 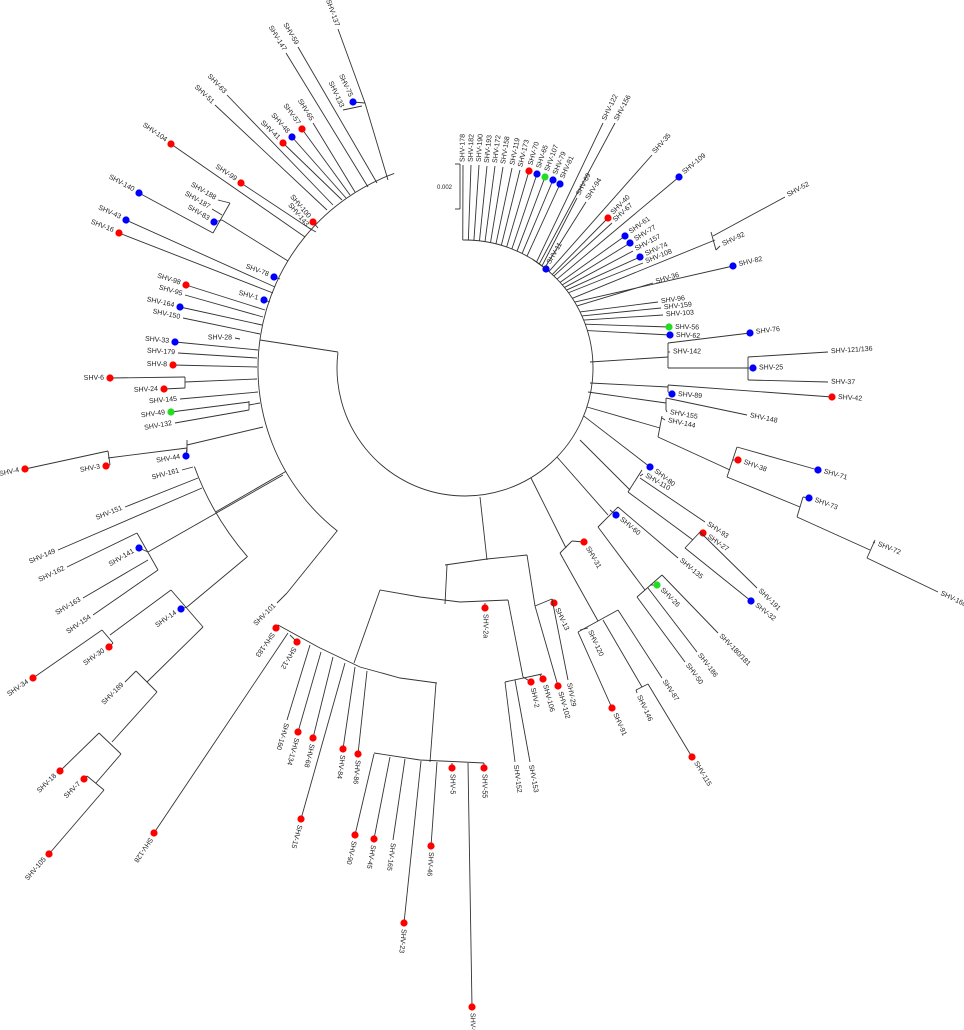 I want to click on leaf-label: SHV-149, so click(x=42, y=557).